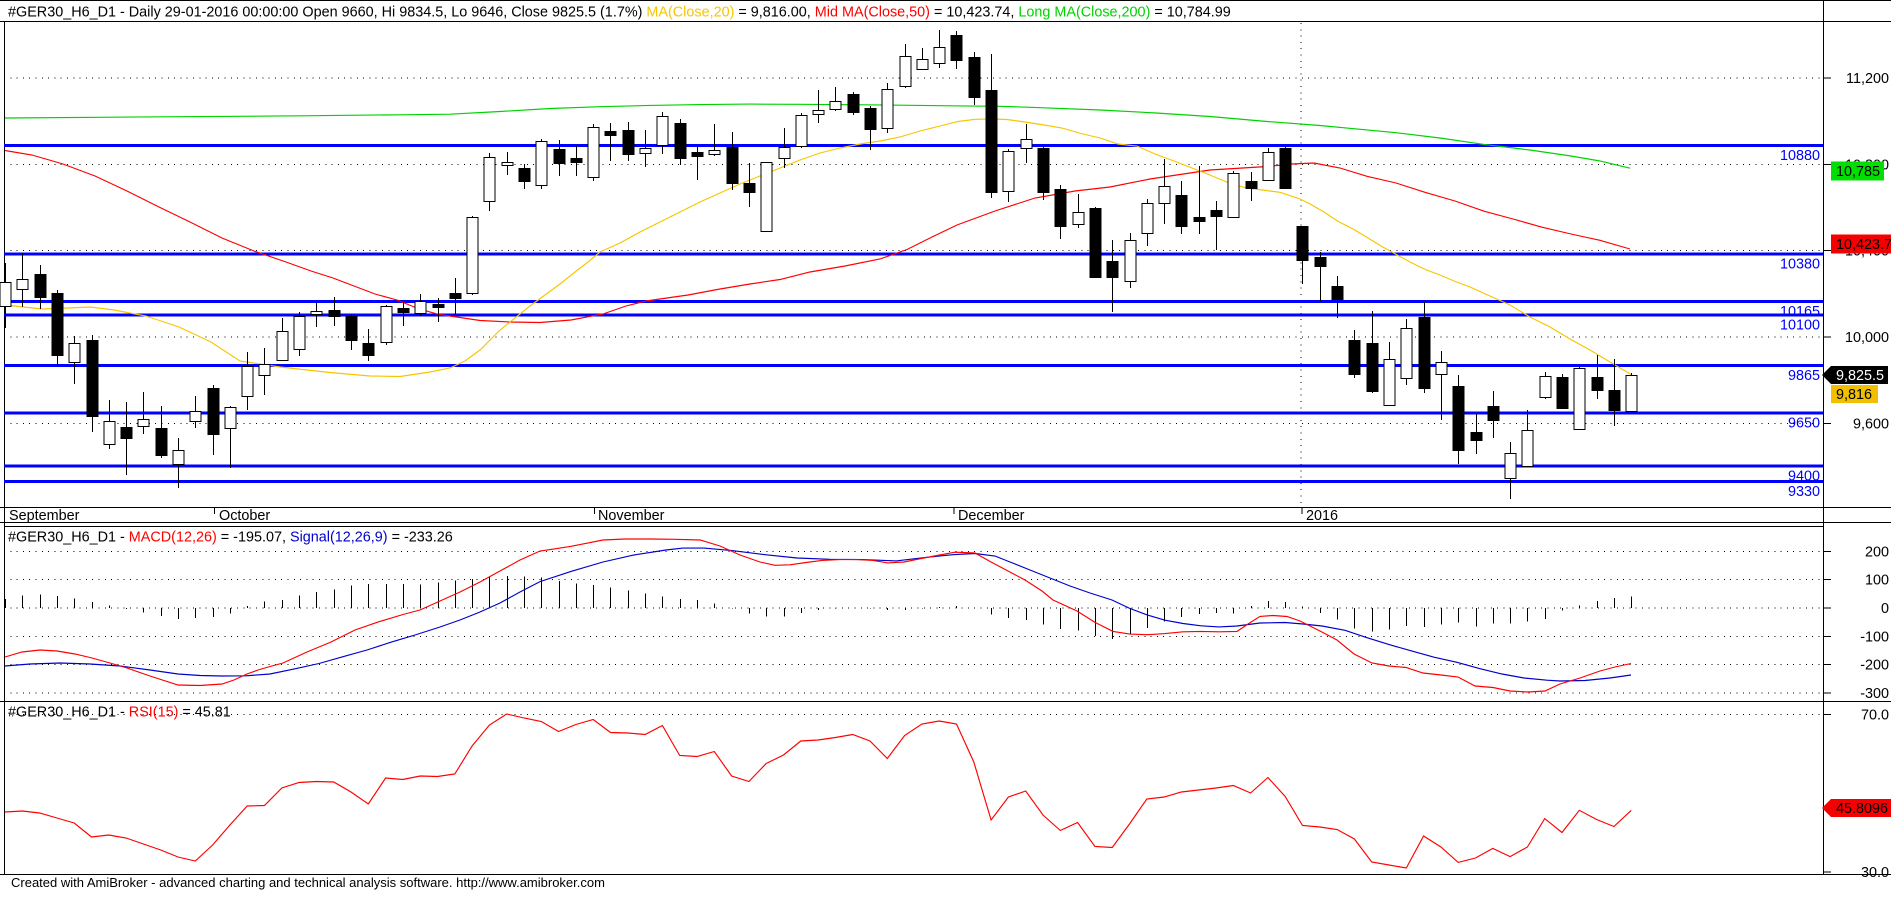 The image size is (1891, 897). I want to click on svg-text: 45.8096, so click(1862, 809).